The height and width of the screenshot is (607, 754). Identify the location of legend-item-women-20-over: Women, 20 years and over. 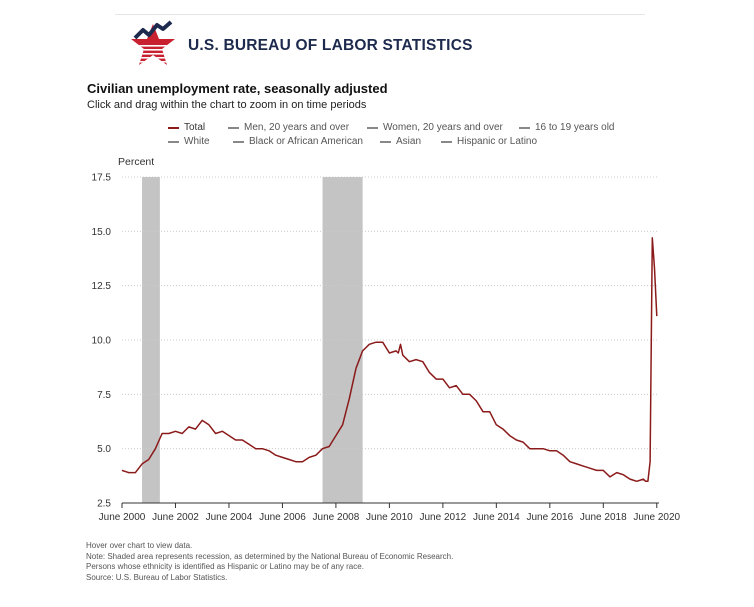
(435, 127).